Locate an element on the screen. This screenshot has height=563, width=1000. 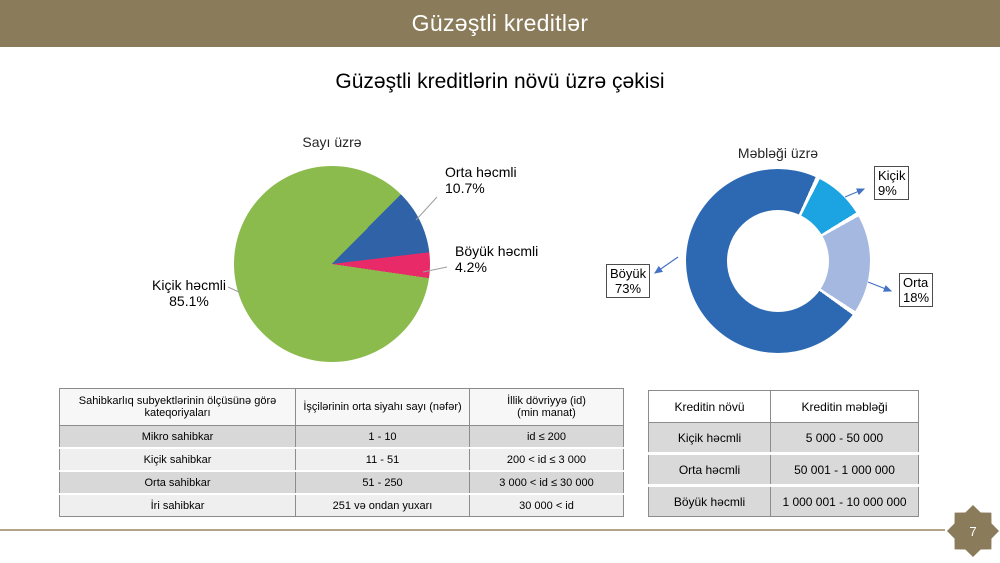
pie-label-boyuk-hecmli: Böyük həcmli 4.2% is located at coordinates (496, 259).